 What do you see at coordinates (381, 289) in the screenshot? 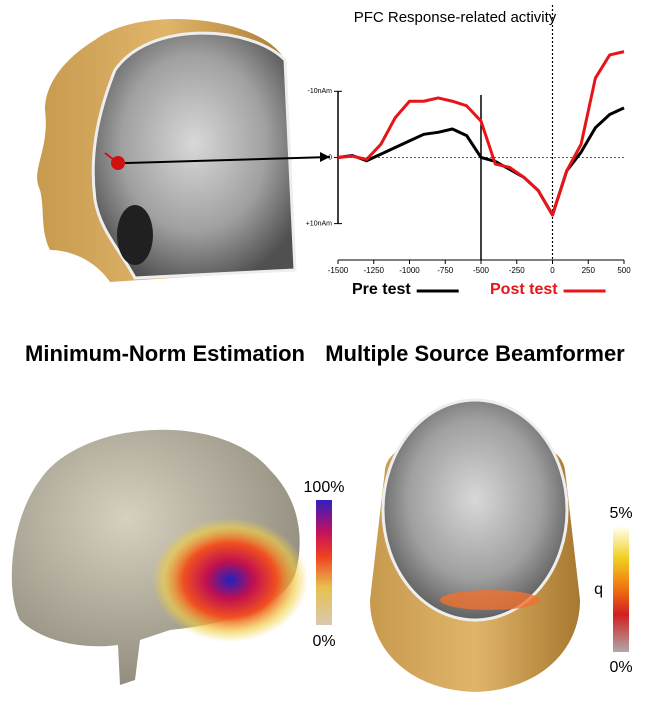
I see `legend-label: Pre test` at bounding box center [381, 289].